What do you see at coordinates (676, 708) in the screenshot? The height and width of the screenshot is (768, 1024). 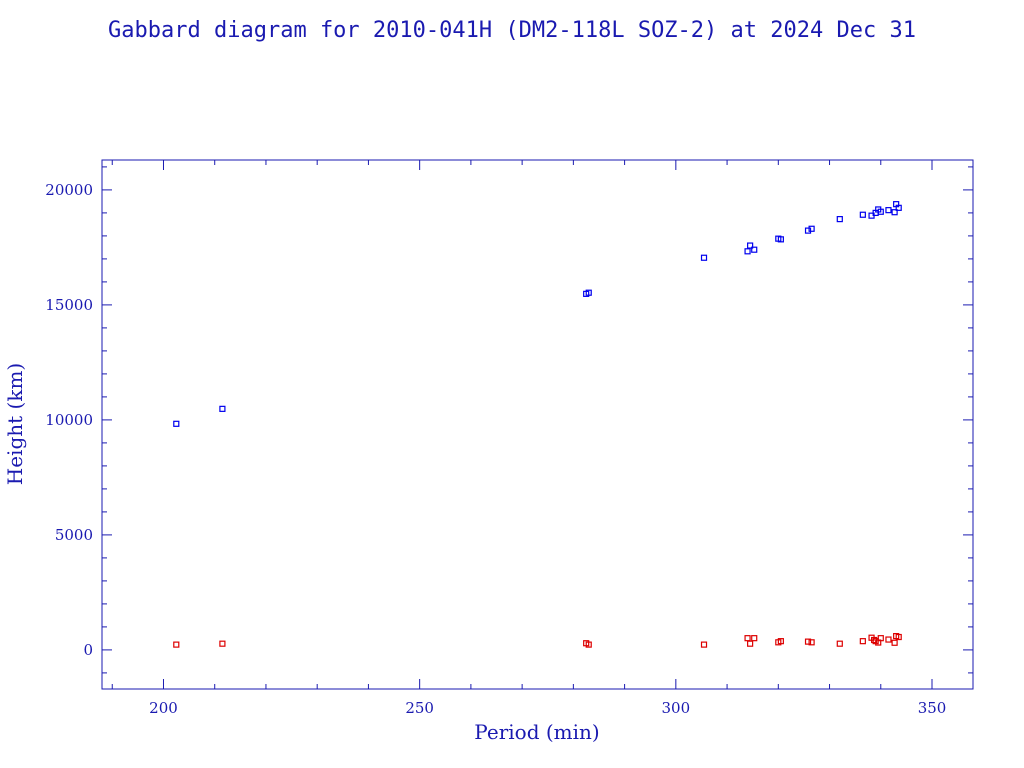 I see `x-tick-label: 300` at bounding box center [676, 708].